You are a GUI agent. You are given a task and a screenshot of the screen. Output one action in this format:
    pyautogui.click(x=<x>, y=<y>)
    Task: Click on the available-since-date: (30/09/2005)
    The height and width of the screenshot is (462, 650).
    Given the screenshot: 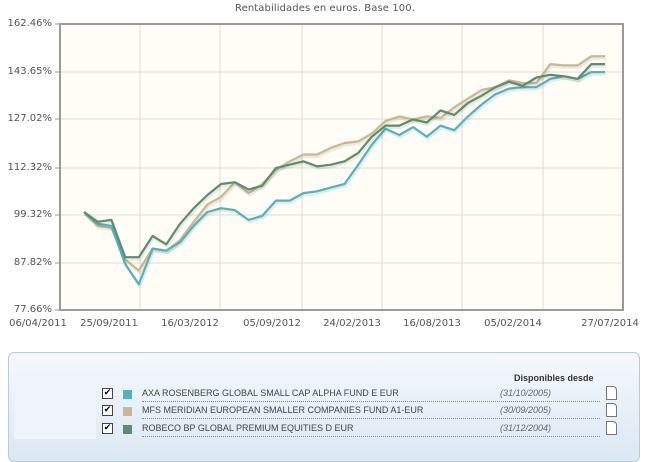 What is the action you would take?
    pyautogui.click(x=526, y=410)
    